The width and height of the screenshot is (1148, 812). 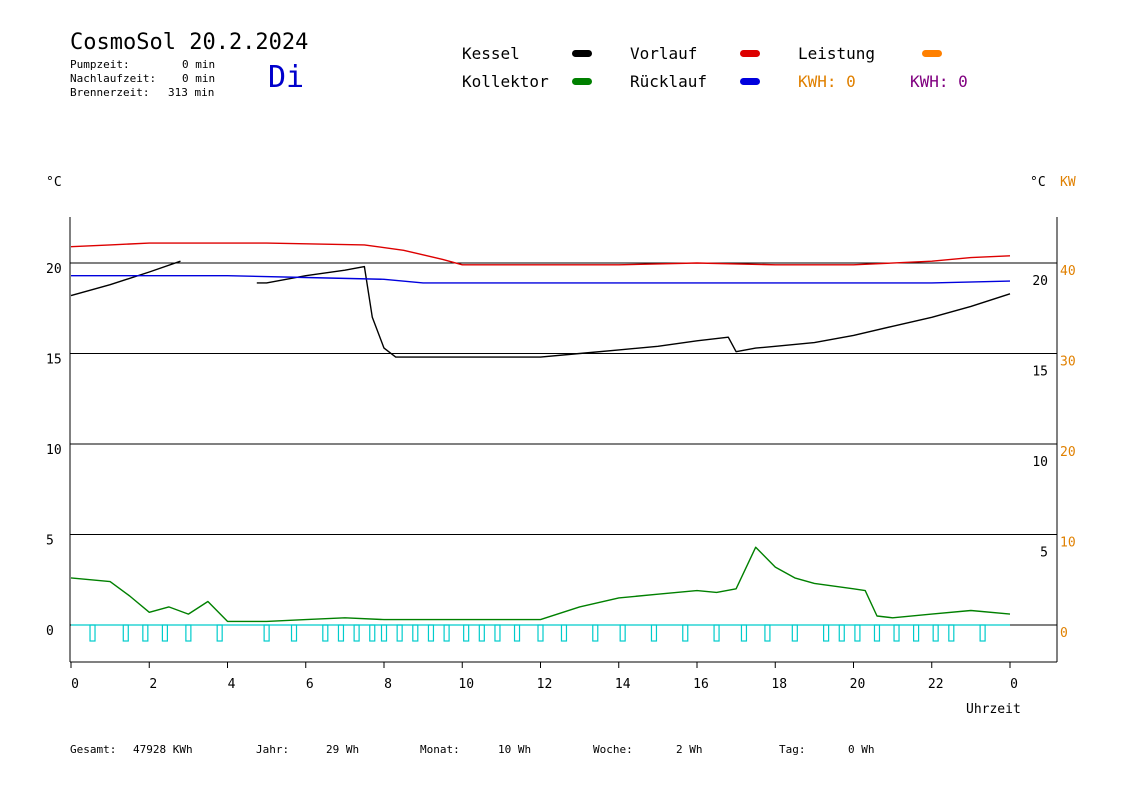 I want to click on legend-label-leistung: Leistung, so click(x=837, y=53).